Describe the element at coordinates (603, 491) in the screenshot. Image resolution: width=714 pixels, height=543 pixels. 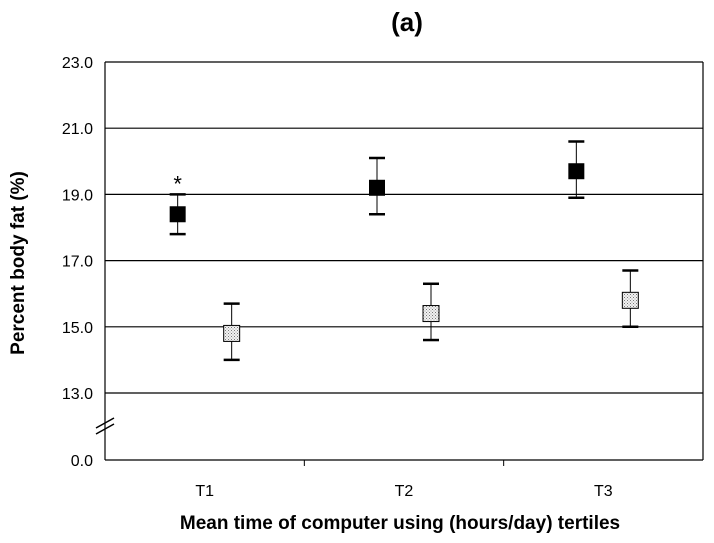
I see `x-tick-label: T3` at that location.